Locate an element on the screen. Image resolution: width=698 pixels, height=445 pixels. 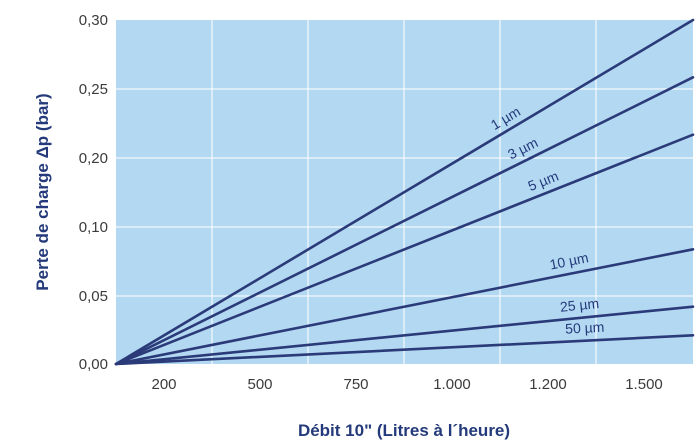
y-tick-label: 0,25 is located at coordinates (93, 89).